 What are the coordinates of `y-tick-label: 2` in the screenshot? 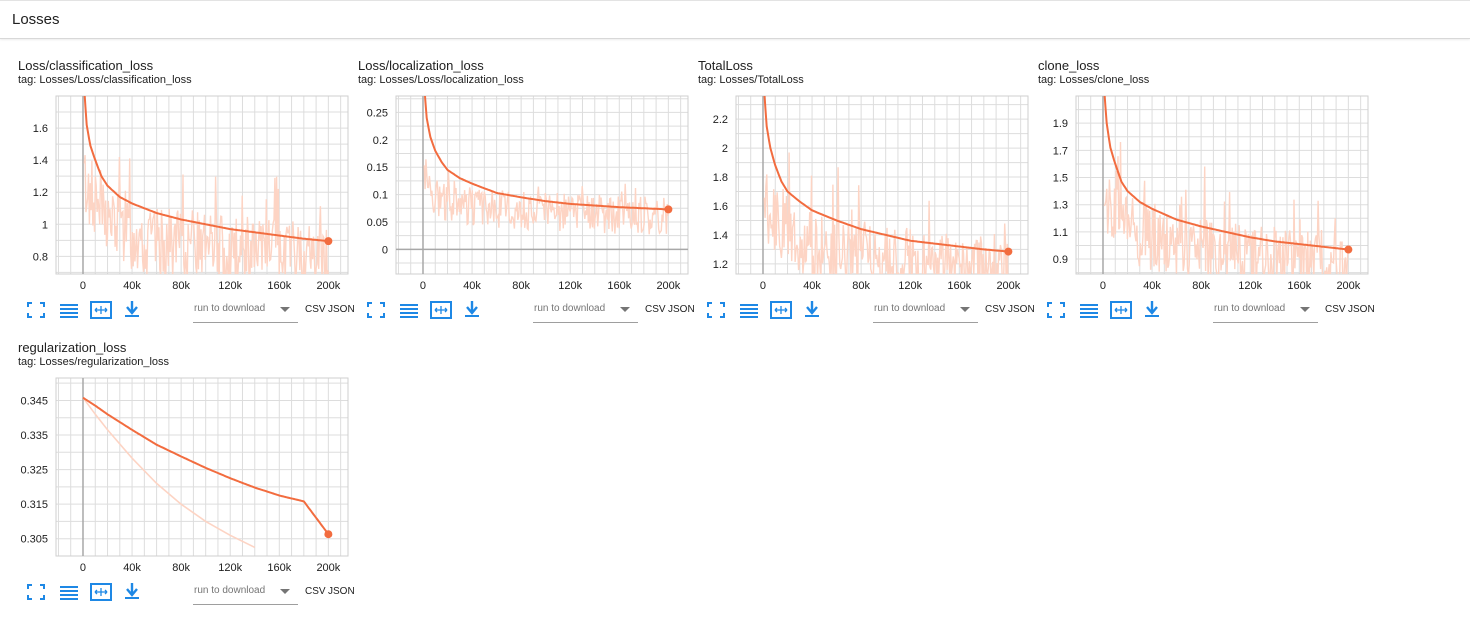 It's located at (725, 149).